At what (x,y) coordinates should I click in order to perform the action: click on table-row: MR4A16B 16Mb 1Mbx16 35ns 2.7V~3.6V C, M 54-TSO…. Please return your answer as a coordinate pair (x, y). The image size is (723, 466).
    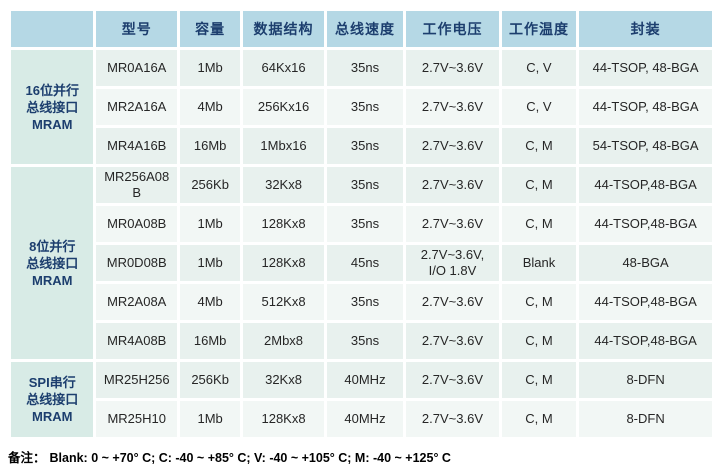
    Looking at the image, I should click on (361, 146).